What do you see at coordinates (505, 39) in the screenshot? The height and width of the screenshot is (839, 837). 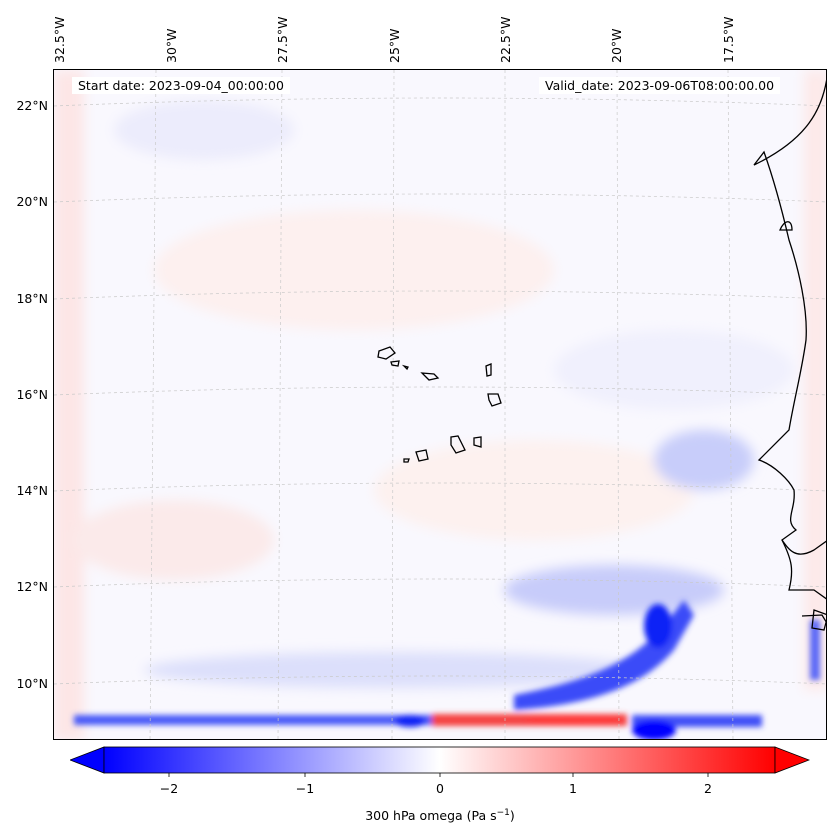 I see `lon-label-22-5w: 22.5°W` at bounding box center [505, 39].